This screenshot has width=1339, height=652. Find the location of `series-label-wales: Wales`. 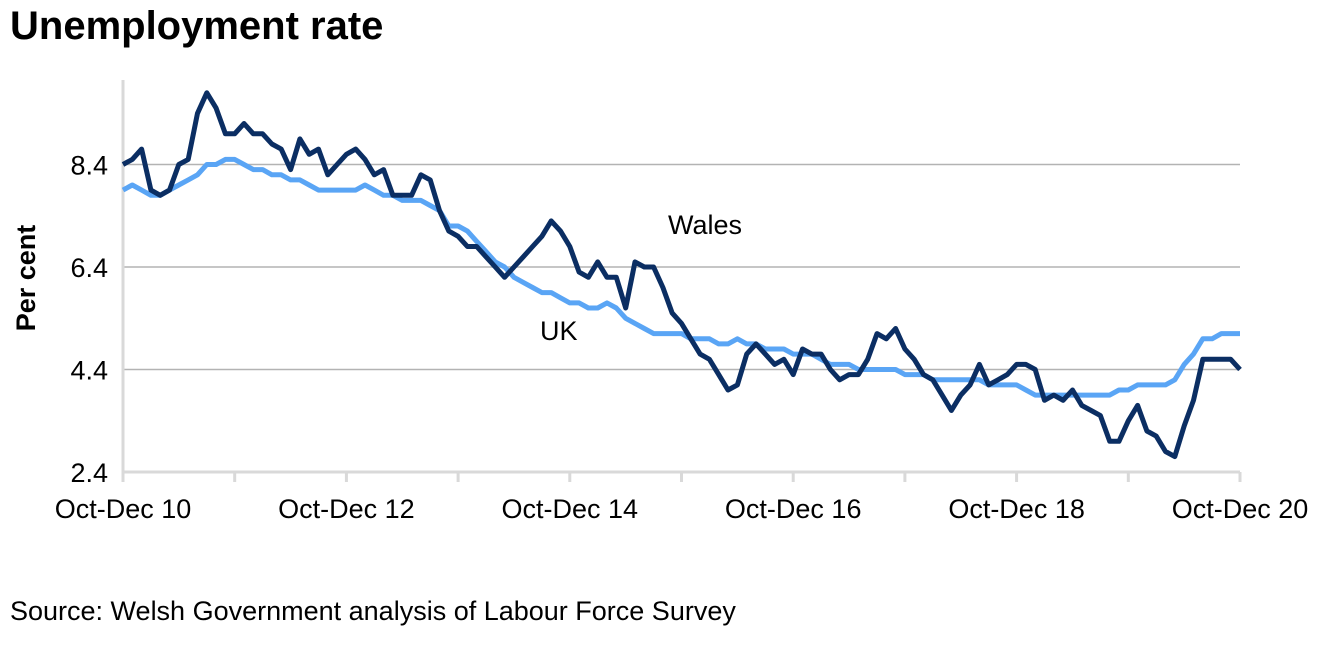

series-label-wales: Wales is located at coordinates (705, 225).